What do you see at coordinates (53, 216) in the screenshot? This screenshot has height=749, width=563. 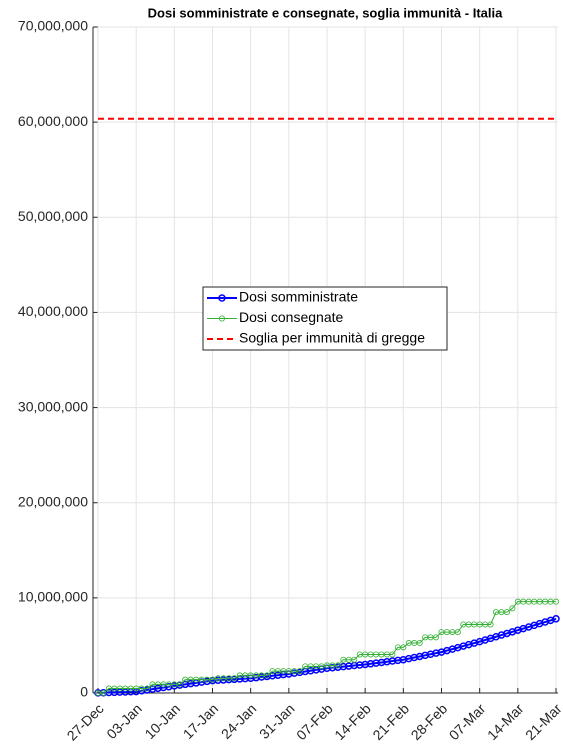 I see `y-tick-label: 50,000,000` at bounding box center [53, 216].